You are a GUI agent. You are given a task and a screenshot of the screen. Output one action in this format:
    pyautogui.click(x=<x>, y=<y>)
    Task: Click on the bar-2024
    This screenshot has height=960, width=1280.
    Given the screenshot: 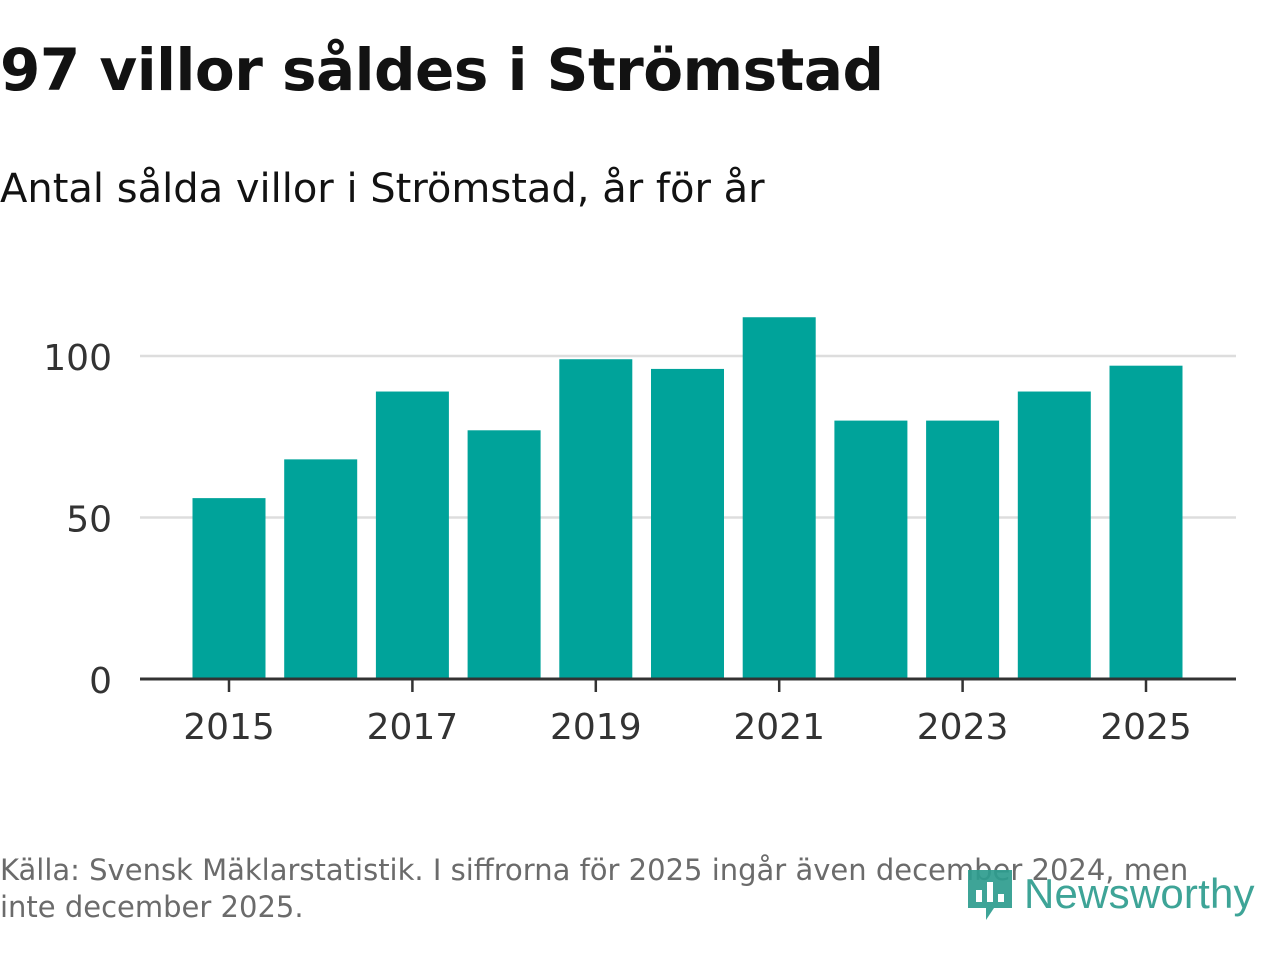 What is the action you would take?
    pyautogui.click(x=1054, y=535)
    